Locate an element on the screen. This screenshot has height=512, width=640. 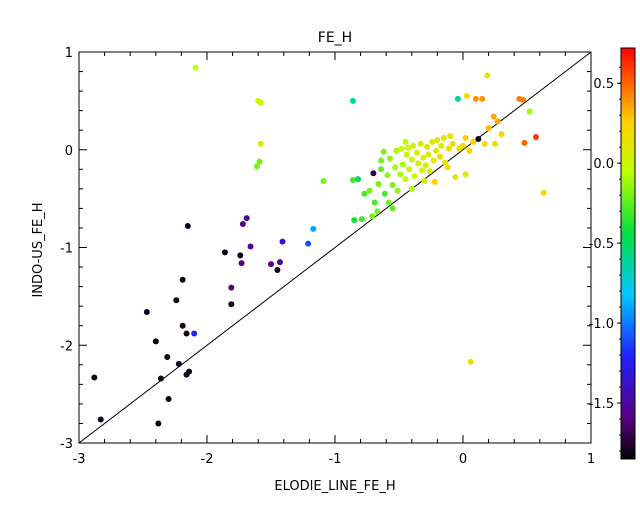
colorbar-tick-label: -1.5 is located at coordinates (601, 404).